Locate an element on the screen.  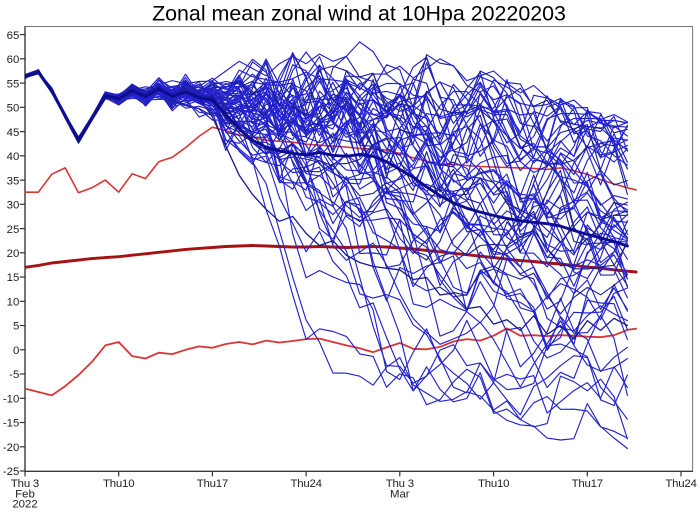
svg-text: -20 is located at coordinates (11, 448).